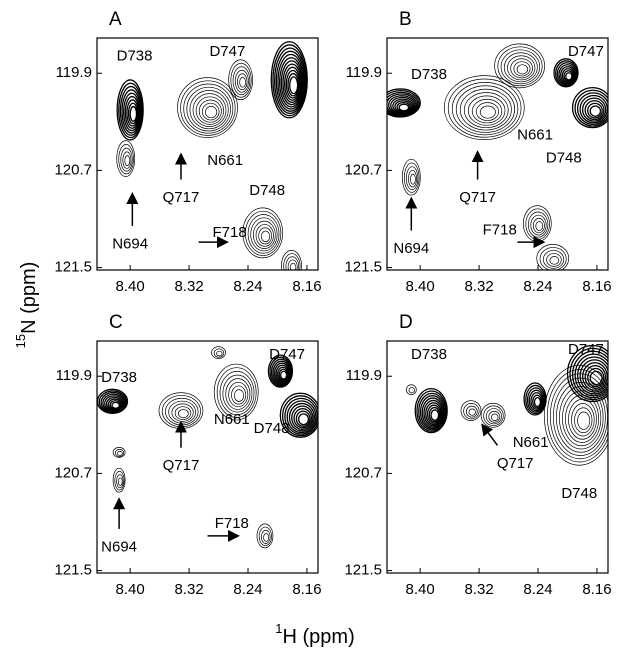 The width and height of the screenshot is (629, 661). What do you see at coordinates (364, 72) in the screenshot?
I see `y-tick-label: 119.9` at bounding box center [364, 72].